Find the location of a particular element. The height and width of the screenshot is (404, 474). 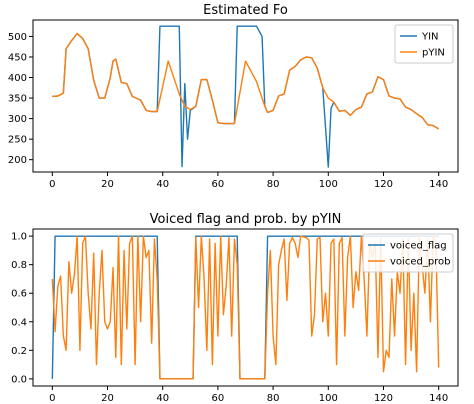

y-tick-label: 0.8 is located at coordinates (19, 265).